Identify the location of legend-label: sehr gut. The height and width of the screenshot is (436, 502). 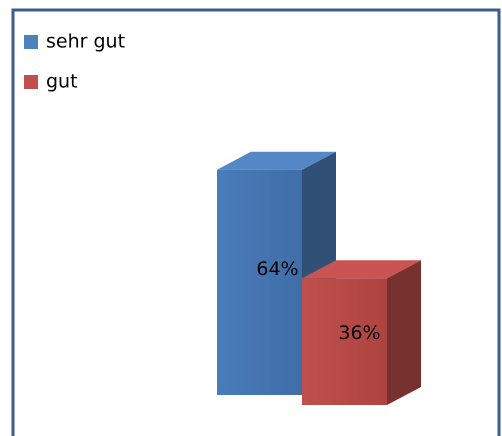
(85, 42).